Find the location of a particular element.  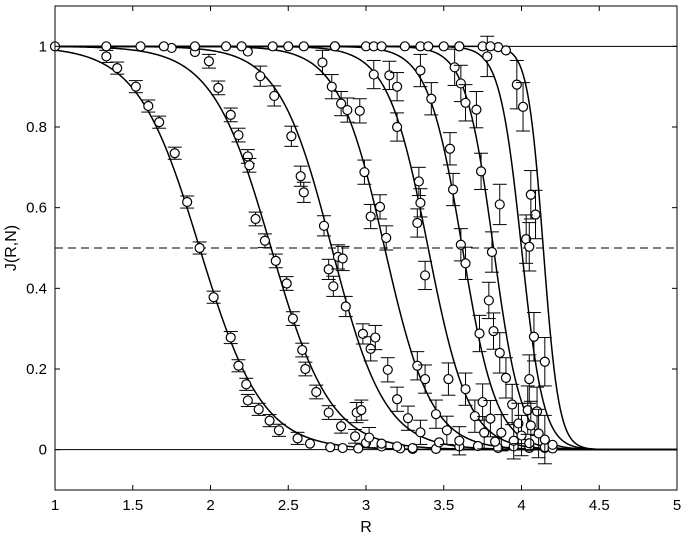

x-axis-label: R is located at coordinates (366, 527).